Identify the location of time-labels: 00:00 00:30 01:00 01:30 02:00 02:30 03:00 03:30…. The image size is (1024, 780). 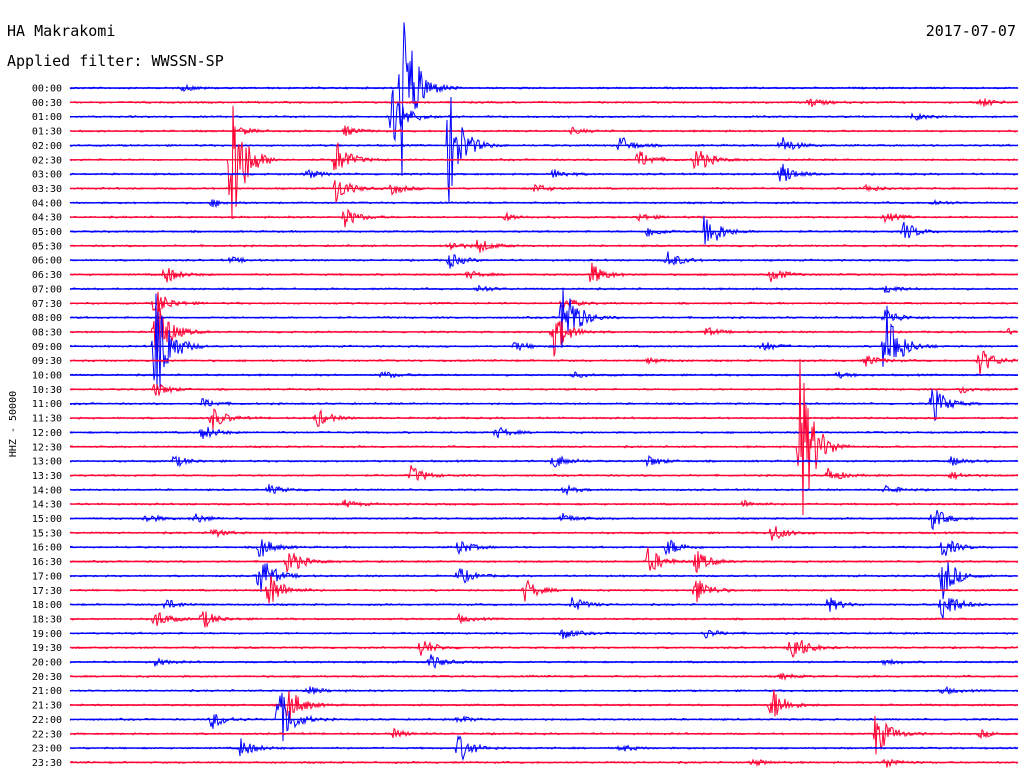
(47, 426).